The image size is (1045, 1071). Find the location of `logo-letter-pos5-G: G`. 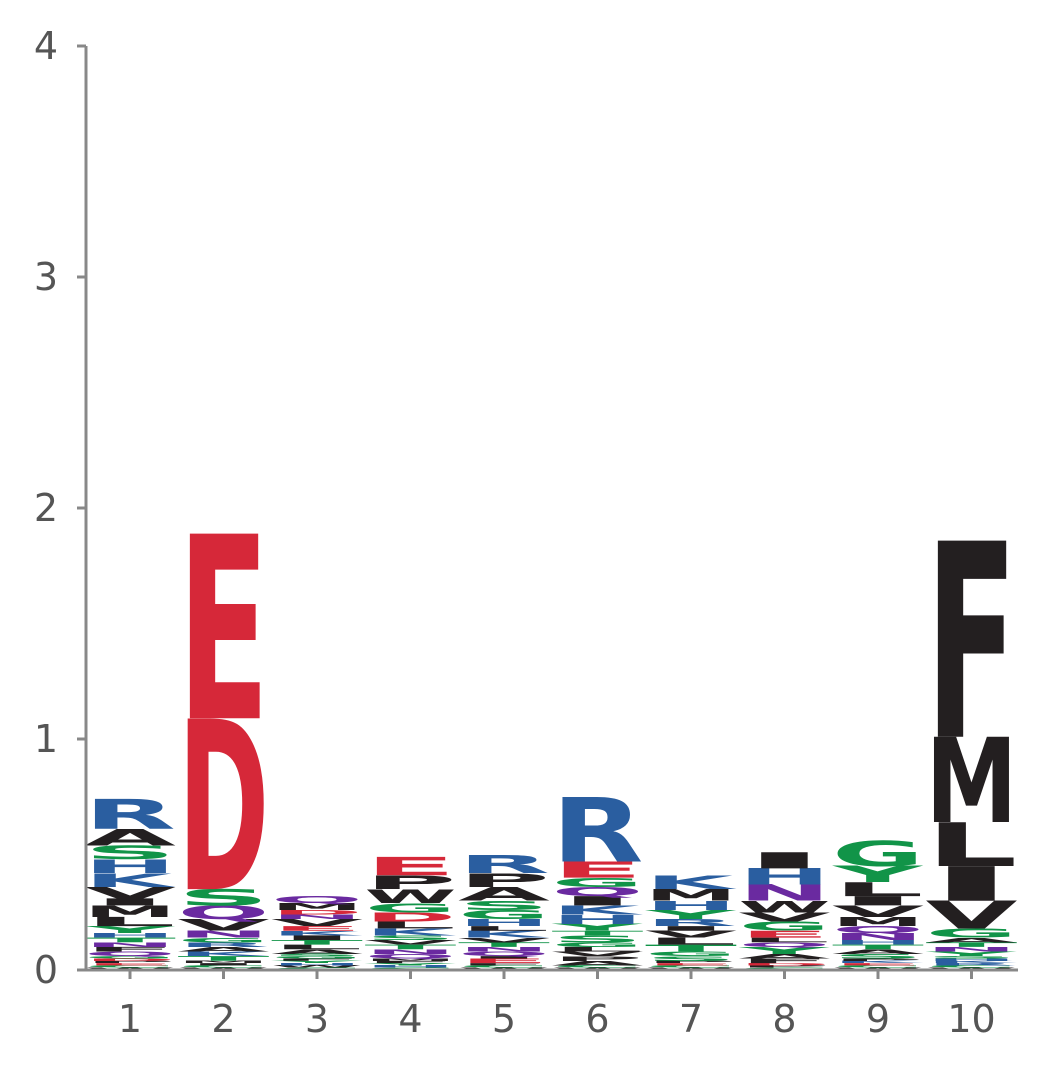

logo-letter-pos5-G: G is located at coordinates (504, 914).